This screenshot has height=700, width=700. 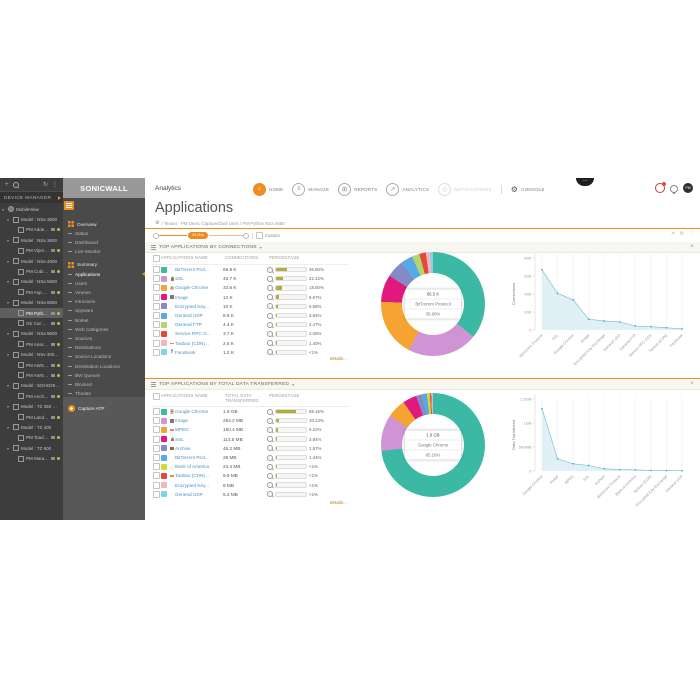 I want to click on app-name-link: Archive, so click(x=183, y=448).